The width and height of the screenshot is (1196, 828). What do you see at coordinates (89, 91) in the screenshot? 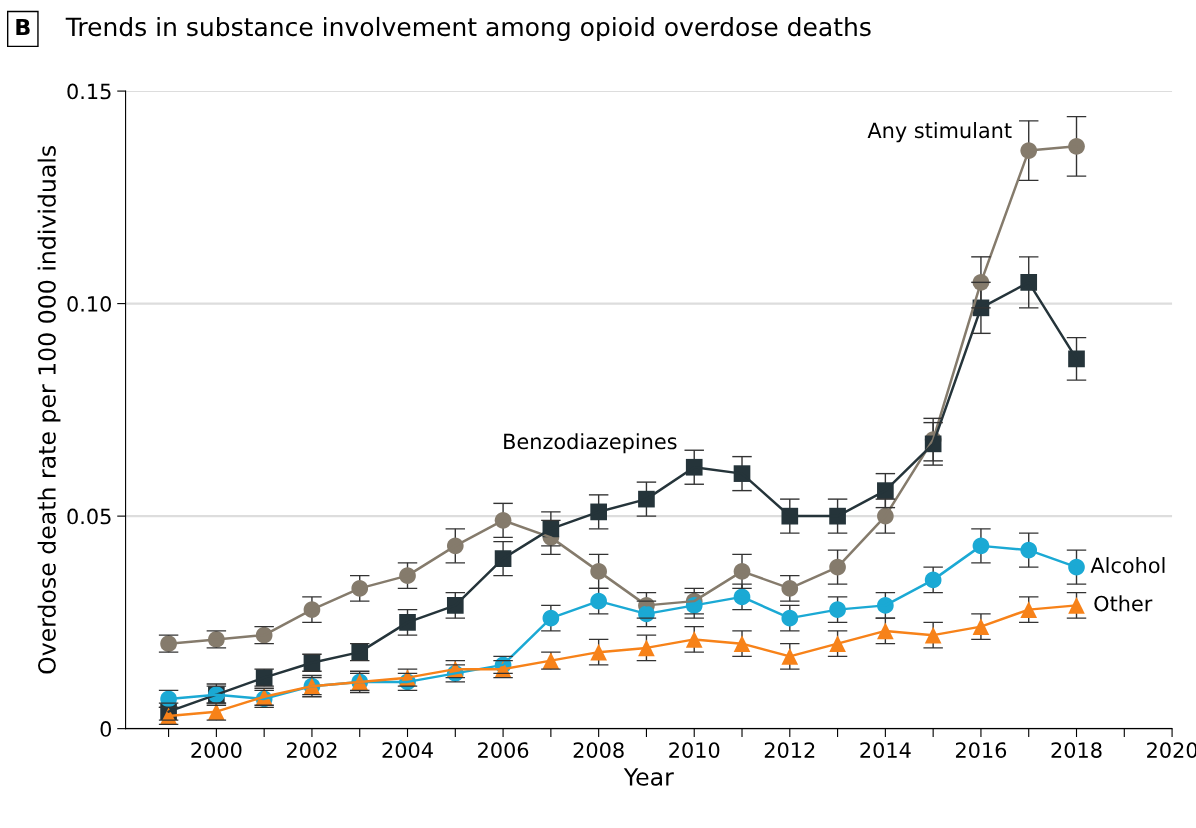
I see `y-tick-label: 0.15` at bounding box center [89, 91].